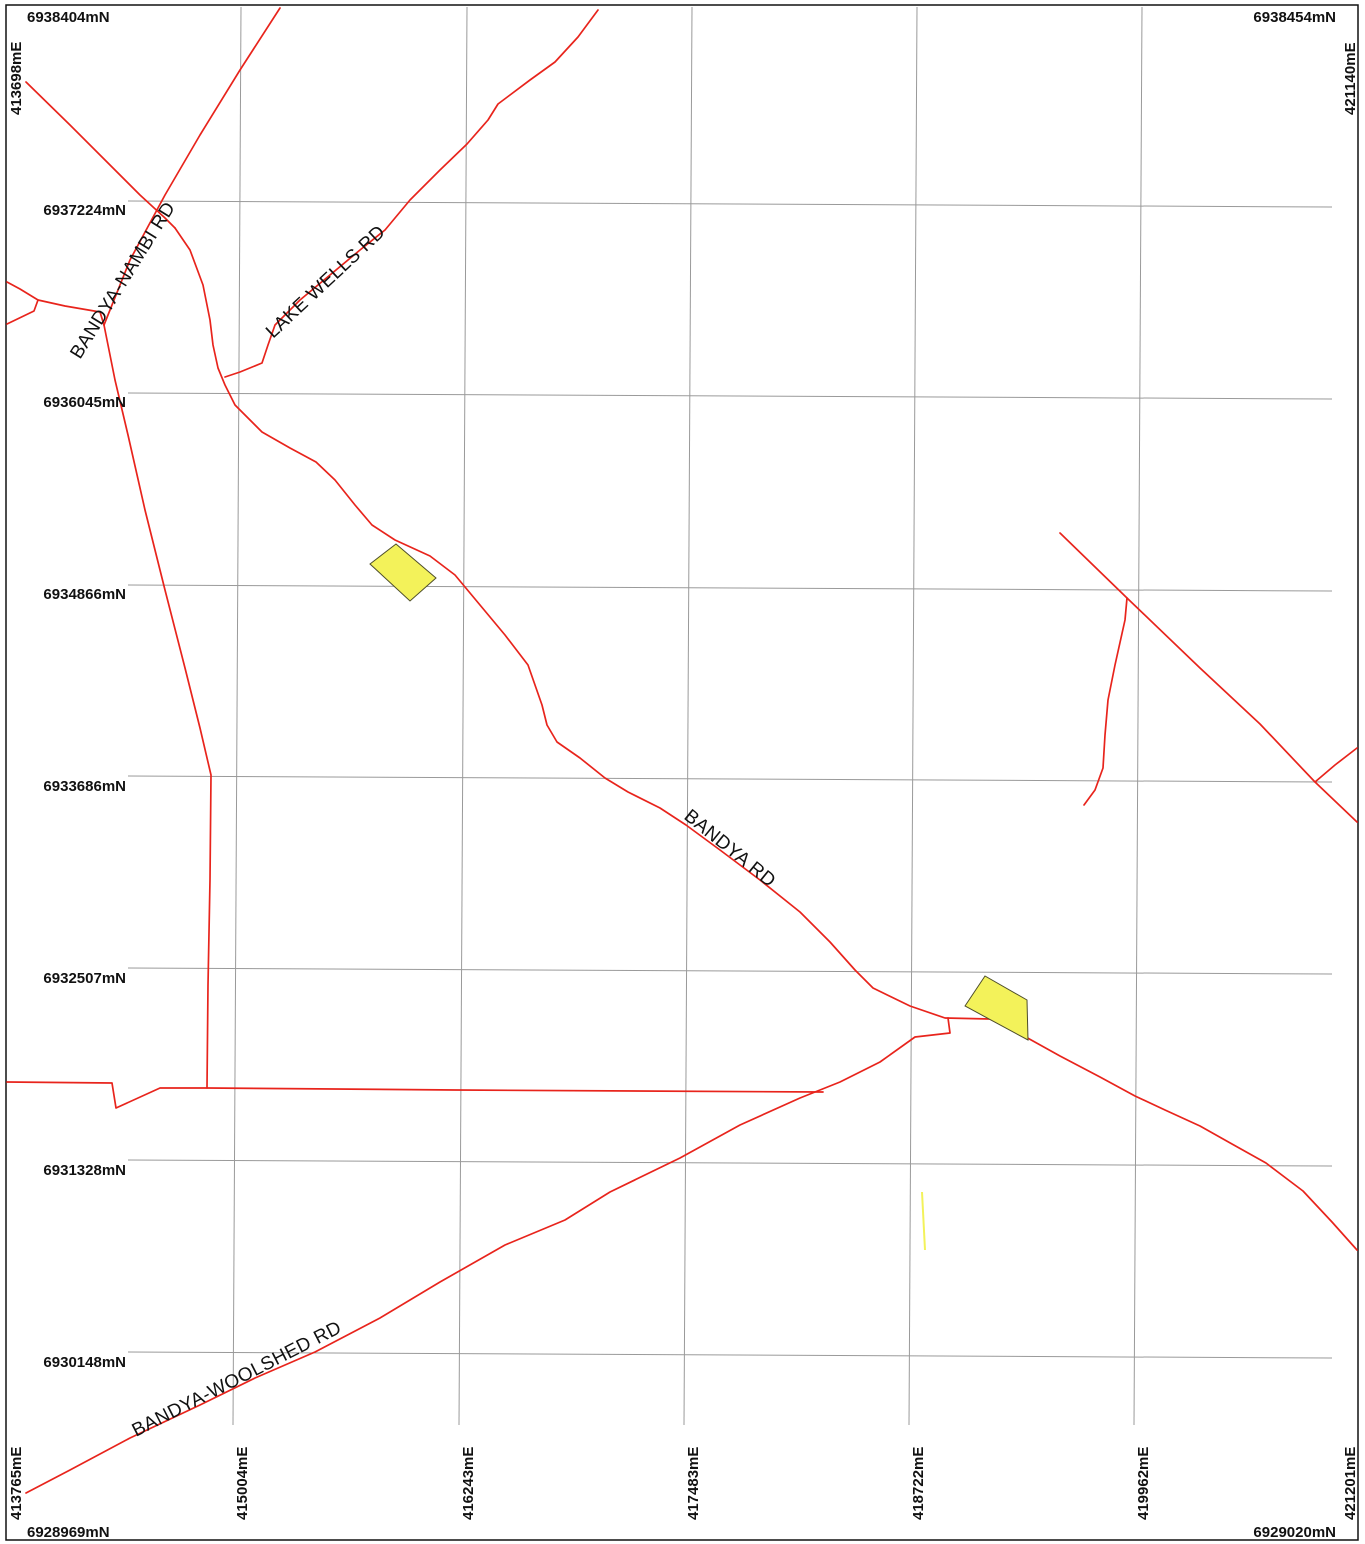 This screenshot has width=1365, height=1544. What do you see at coordinates (68, 17) in the screenshot?
I see `northing-label-top-left: 6938404mN` at bounding box center [68, 17].